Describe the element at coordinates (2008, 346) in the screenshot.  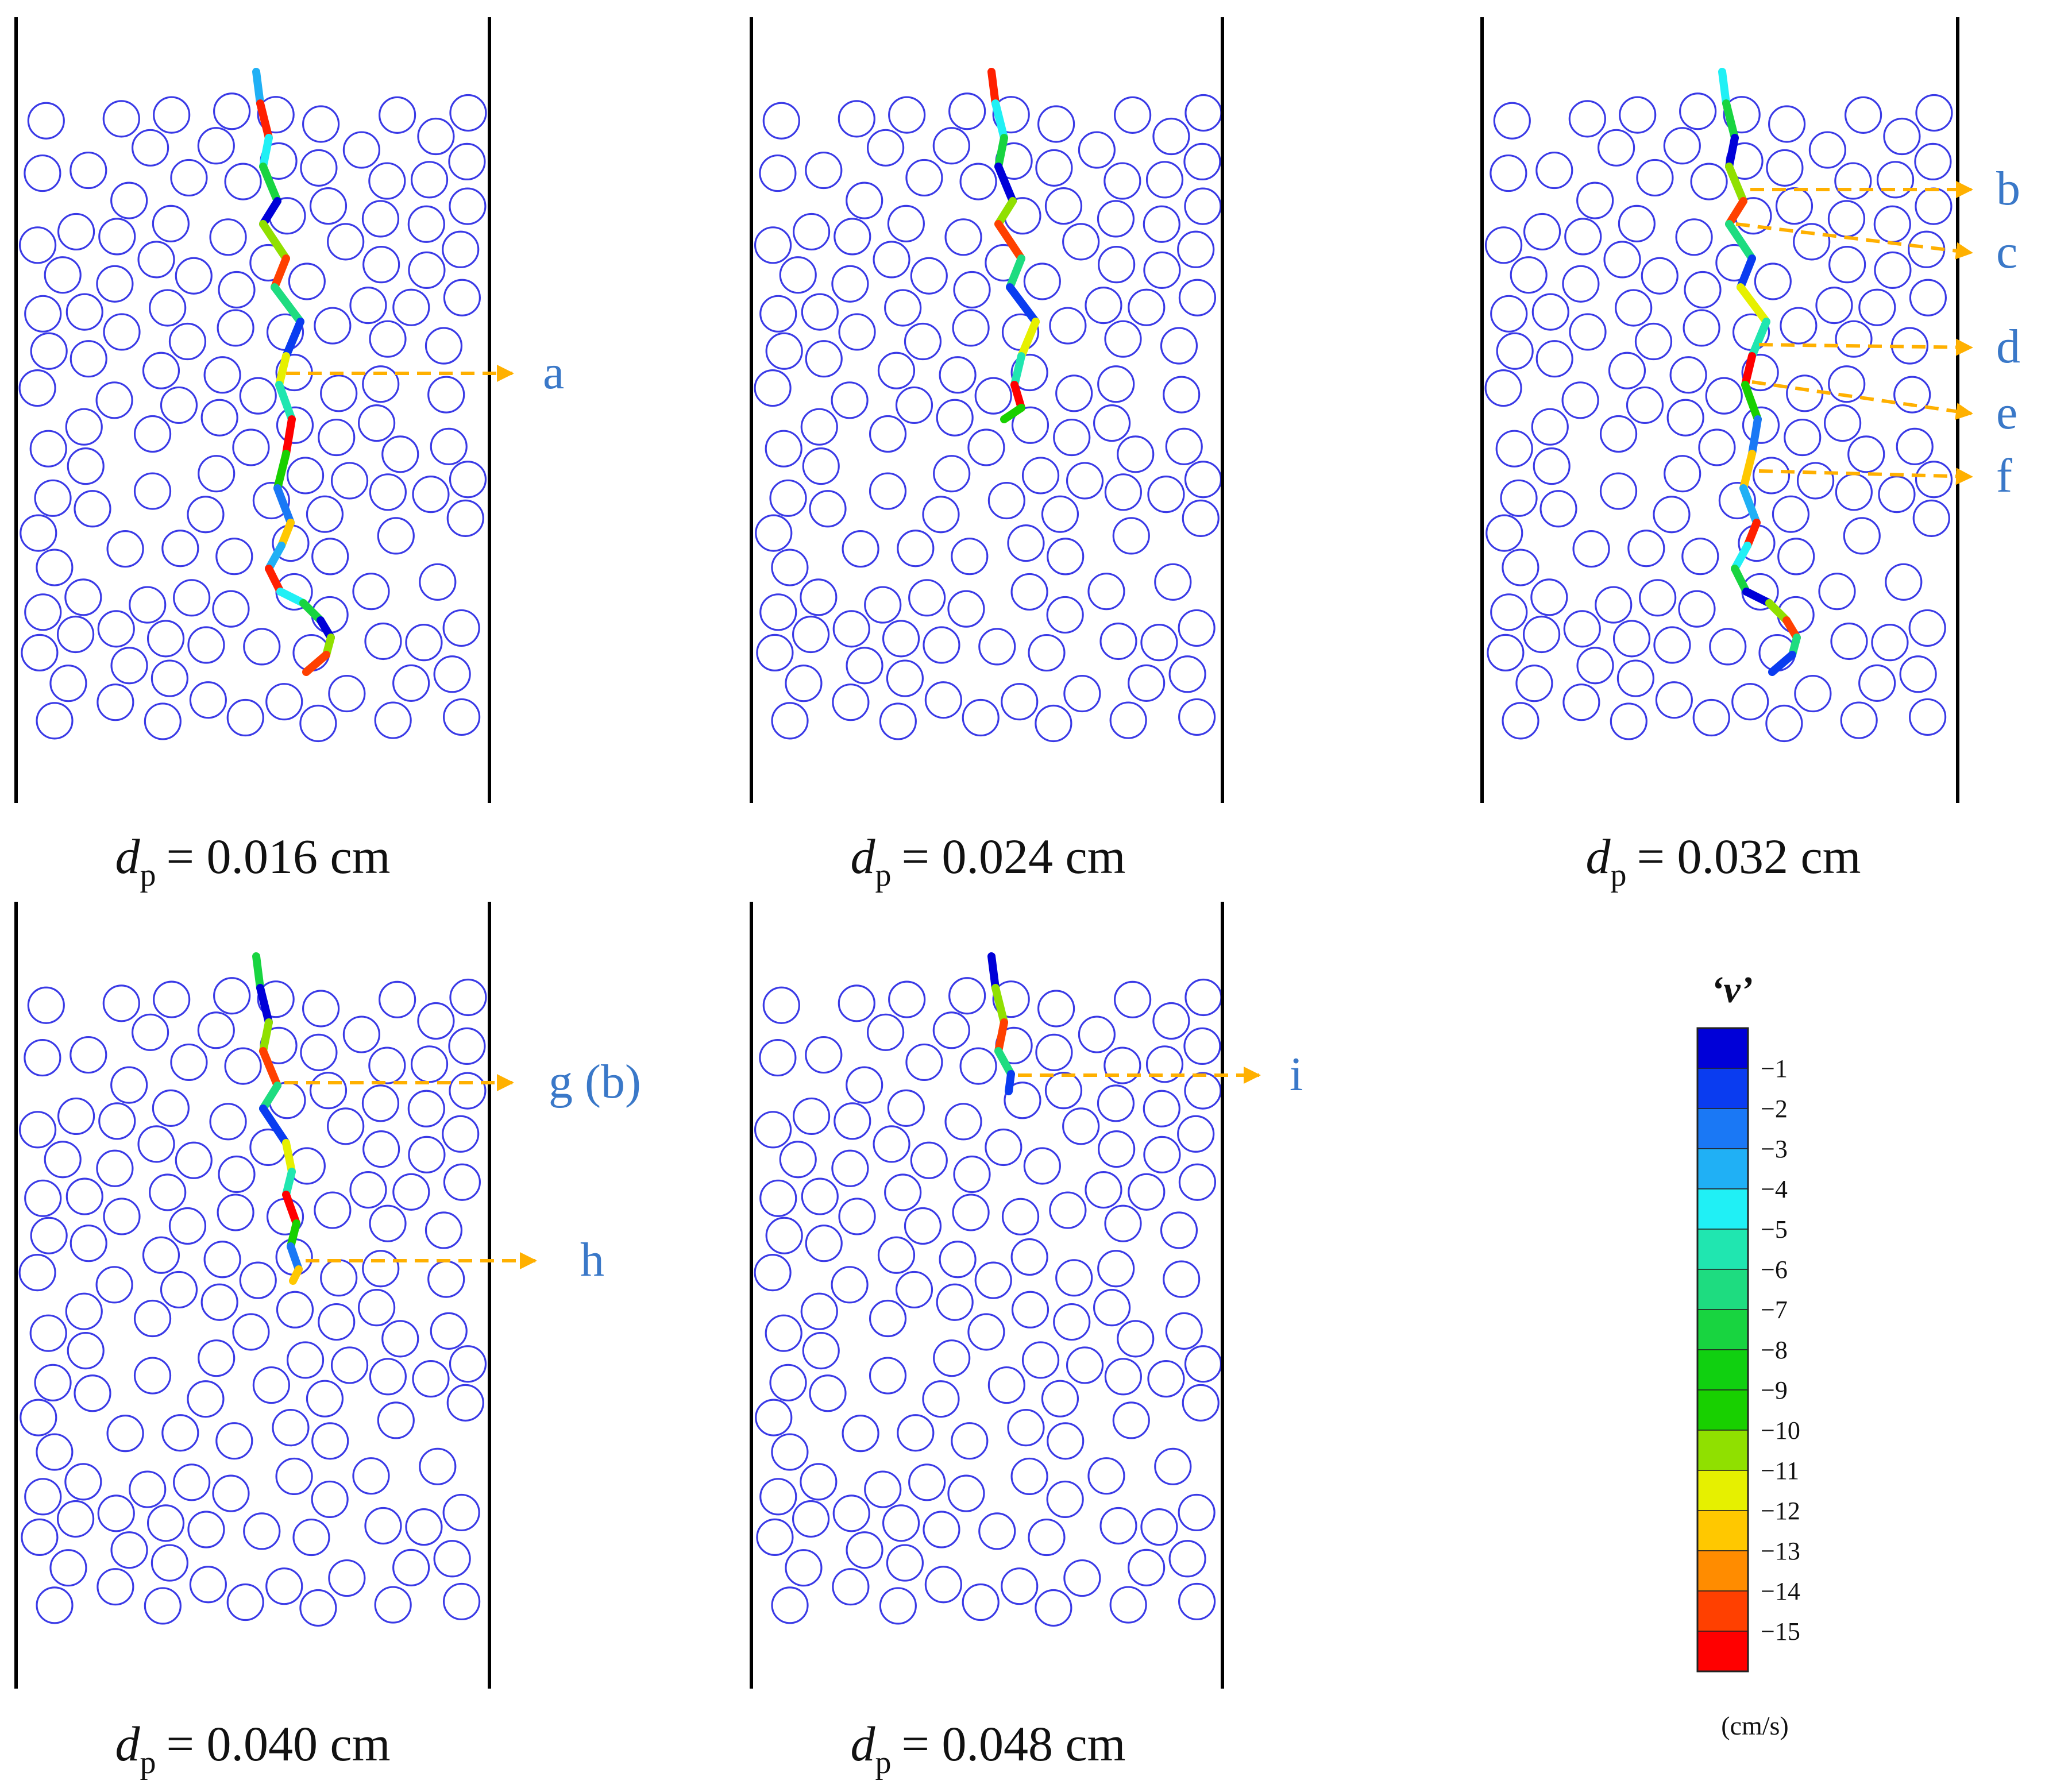
I see `point-label: d` at that location.